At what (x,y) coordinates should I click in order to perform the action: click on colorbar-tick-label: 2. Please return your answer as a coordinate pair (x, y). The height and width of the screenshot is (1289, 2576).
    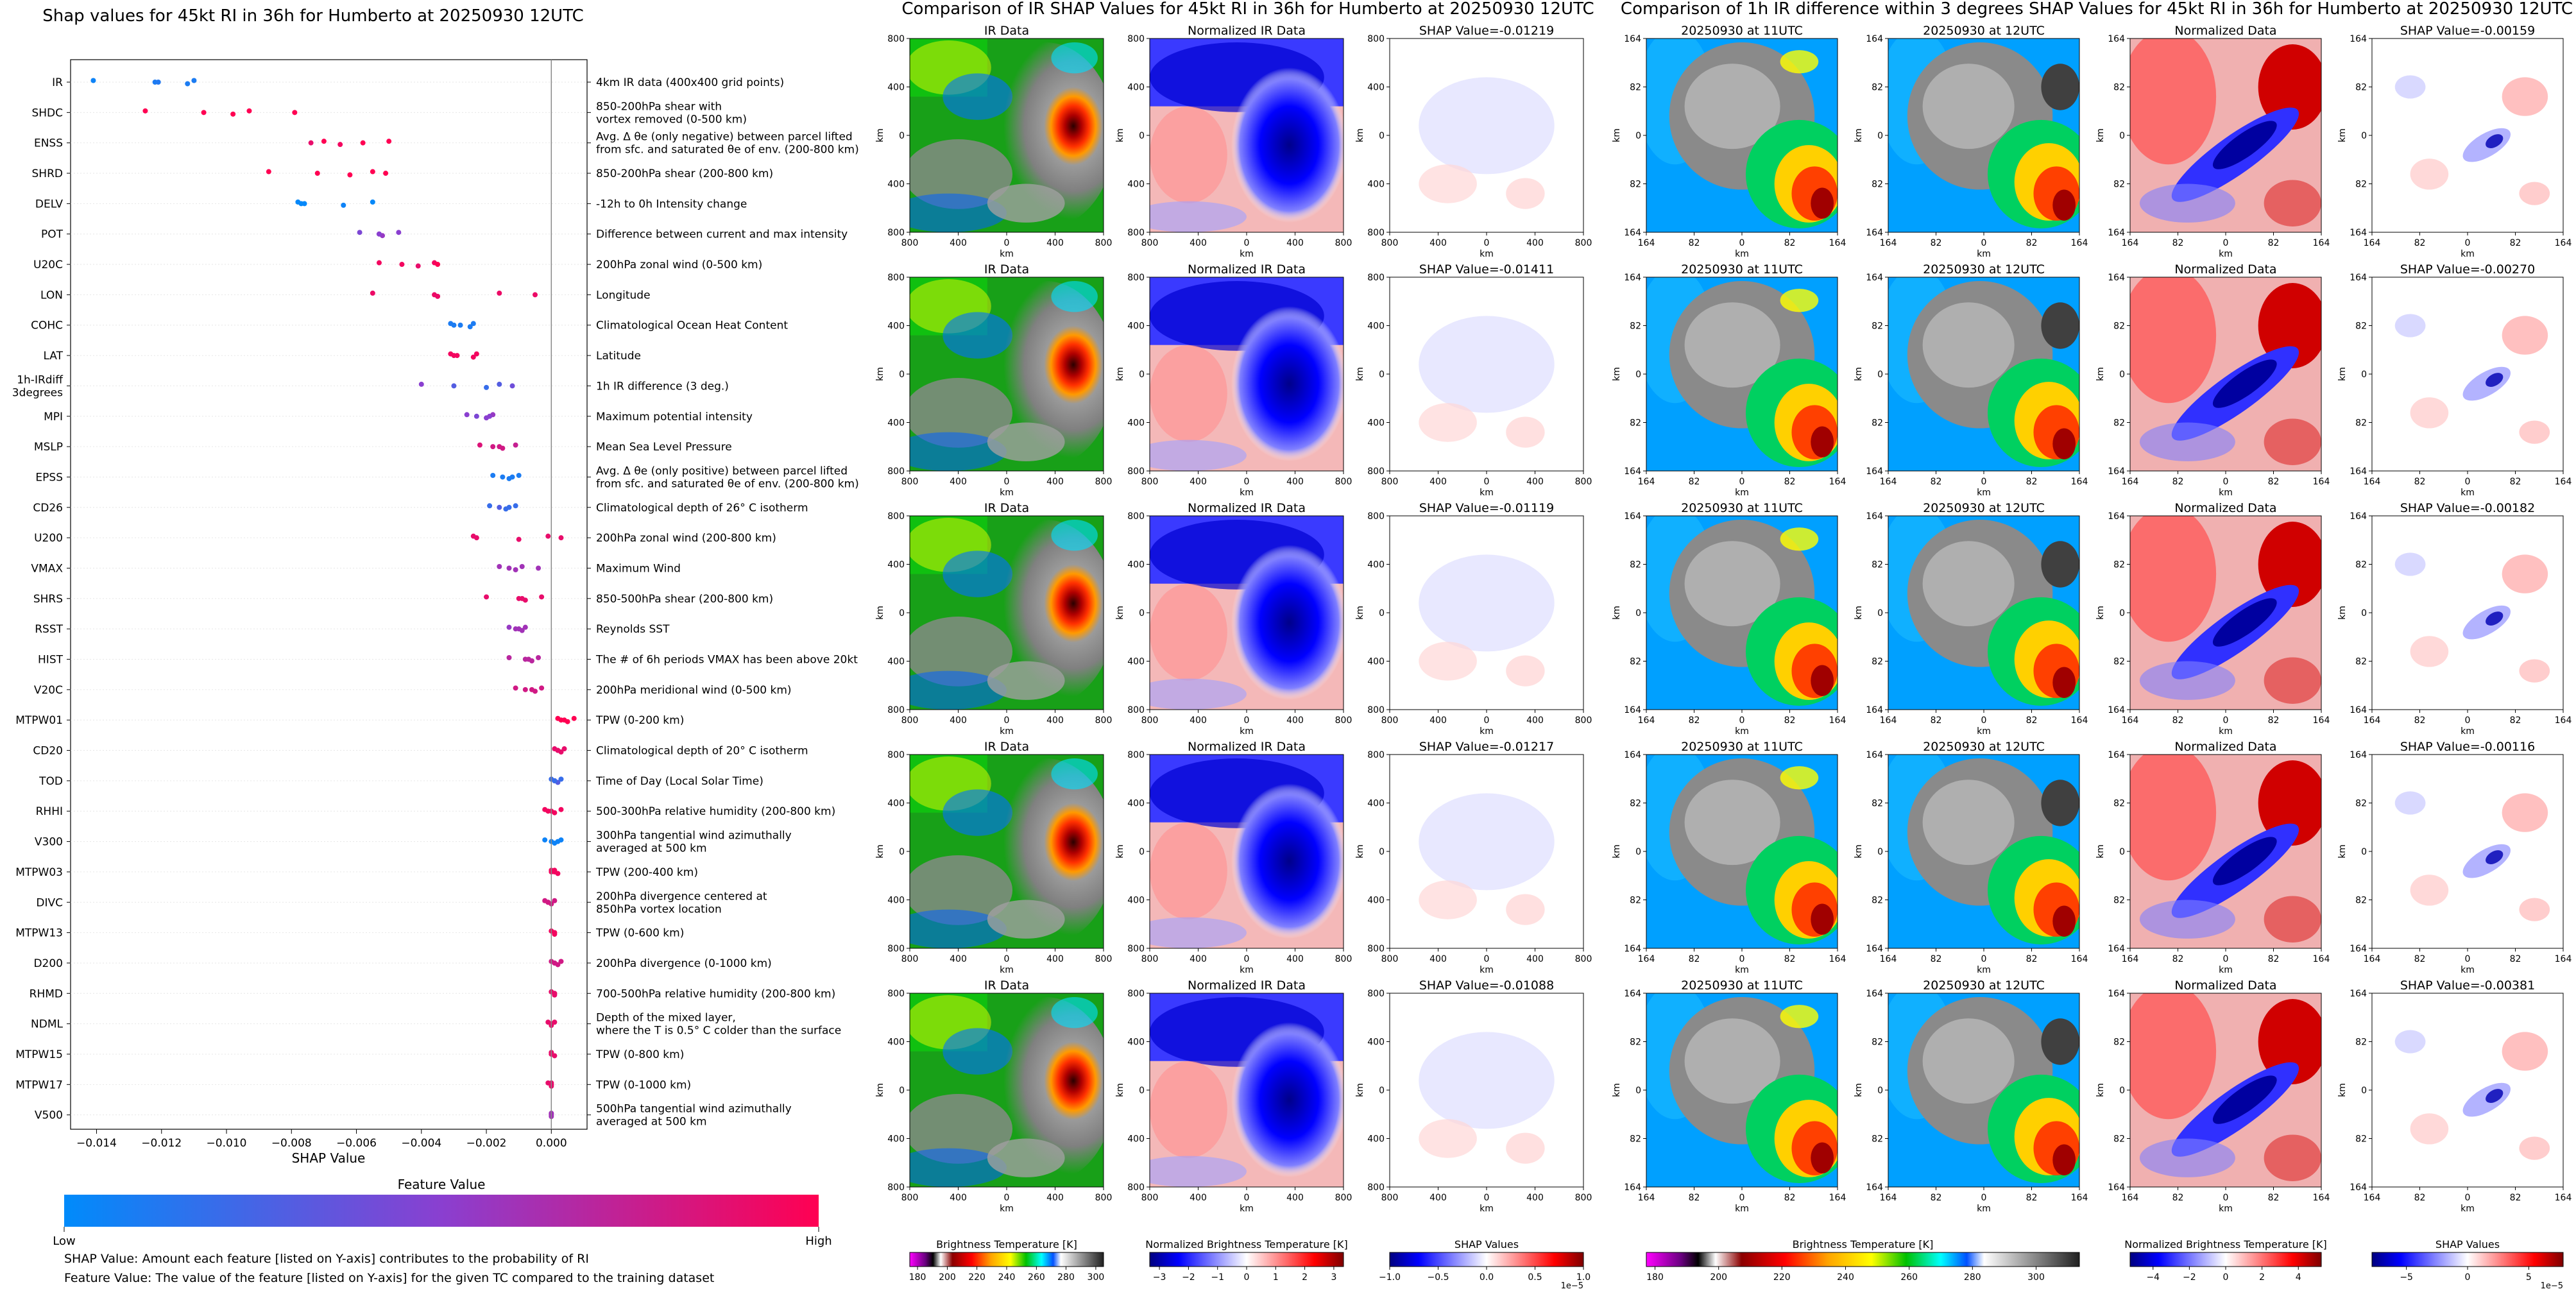
    Looking at the image, I should click on (1305, 1277).